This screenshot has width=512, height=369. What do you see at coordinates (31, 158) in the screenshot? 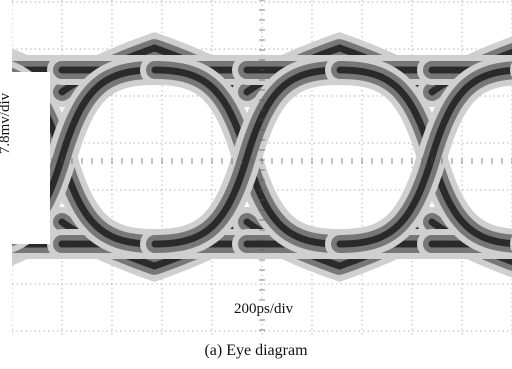
I see `scale-label-mask` at bounding box center [31, 158].